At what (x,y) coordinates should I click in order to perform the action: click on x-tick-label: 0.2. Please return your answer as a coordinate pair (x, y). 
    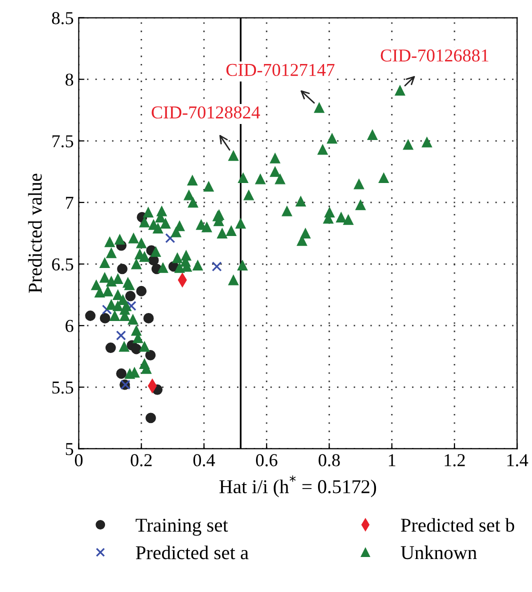
    Looking at the image, I should click on (141, 460).